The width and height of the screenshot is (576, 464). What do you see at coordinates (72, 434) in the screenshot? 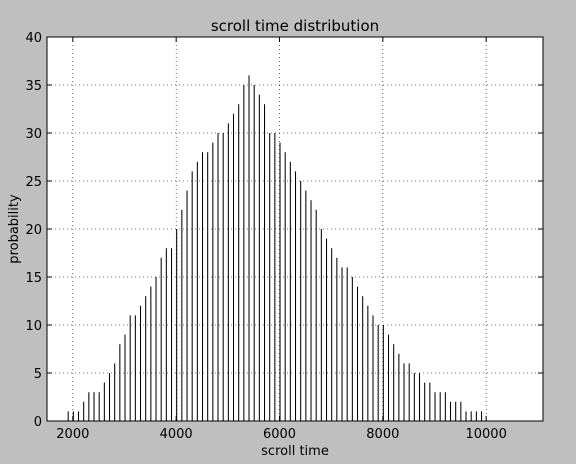
I see `x-tick-label: 2000` at bounding box center [72, 434].